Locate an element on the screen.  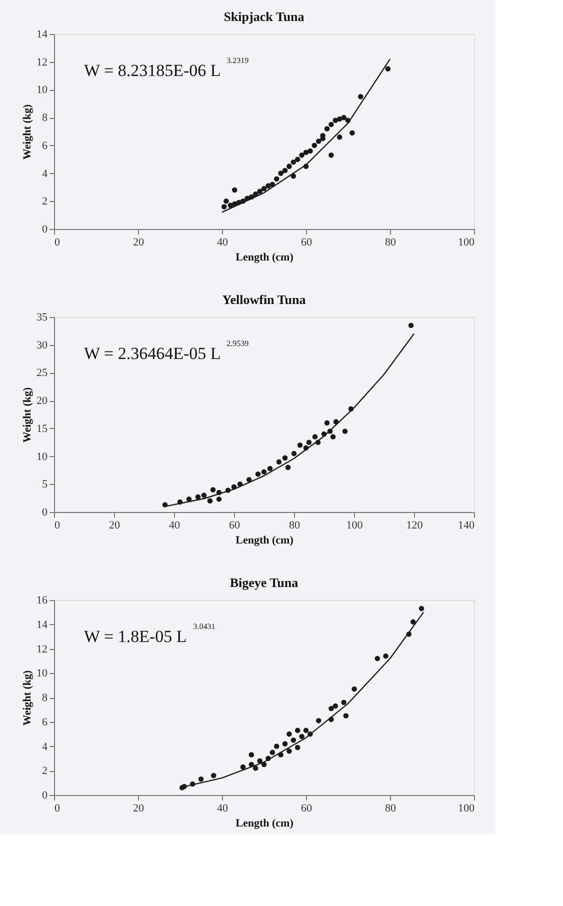
y-tick-label: 20 is located at coordinates (42, 401).